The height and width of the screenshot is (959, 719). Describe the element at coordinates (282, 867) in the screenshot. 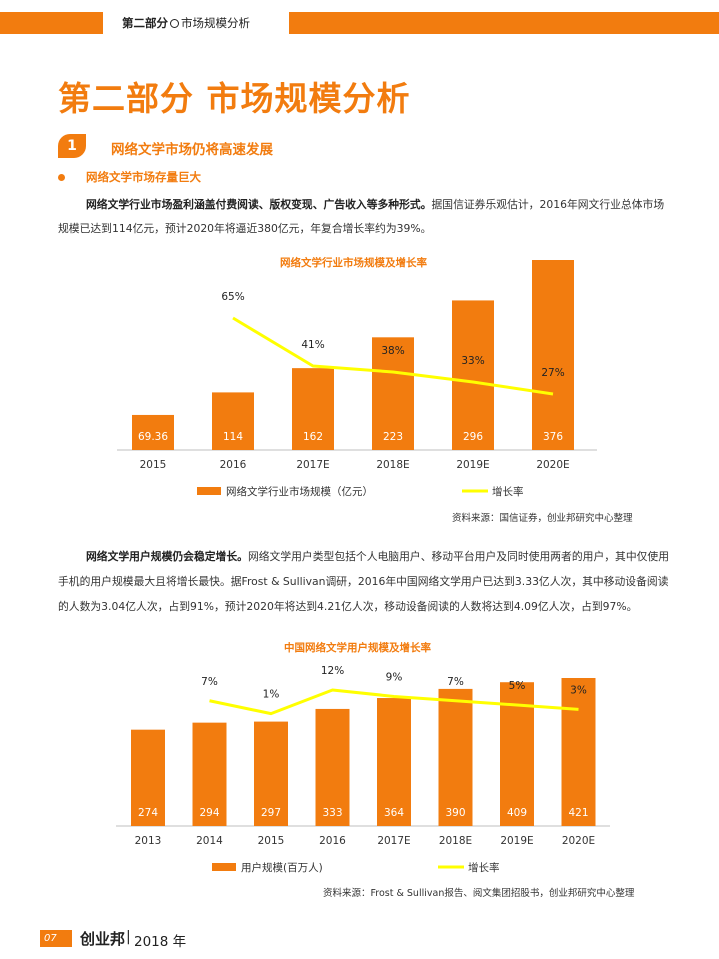

I see `chart-2-legend-bar-label: 用户规模(百万人)` at that location.